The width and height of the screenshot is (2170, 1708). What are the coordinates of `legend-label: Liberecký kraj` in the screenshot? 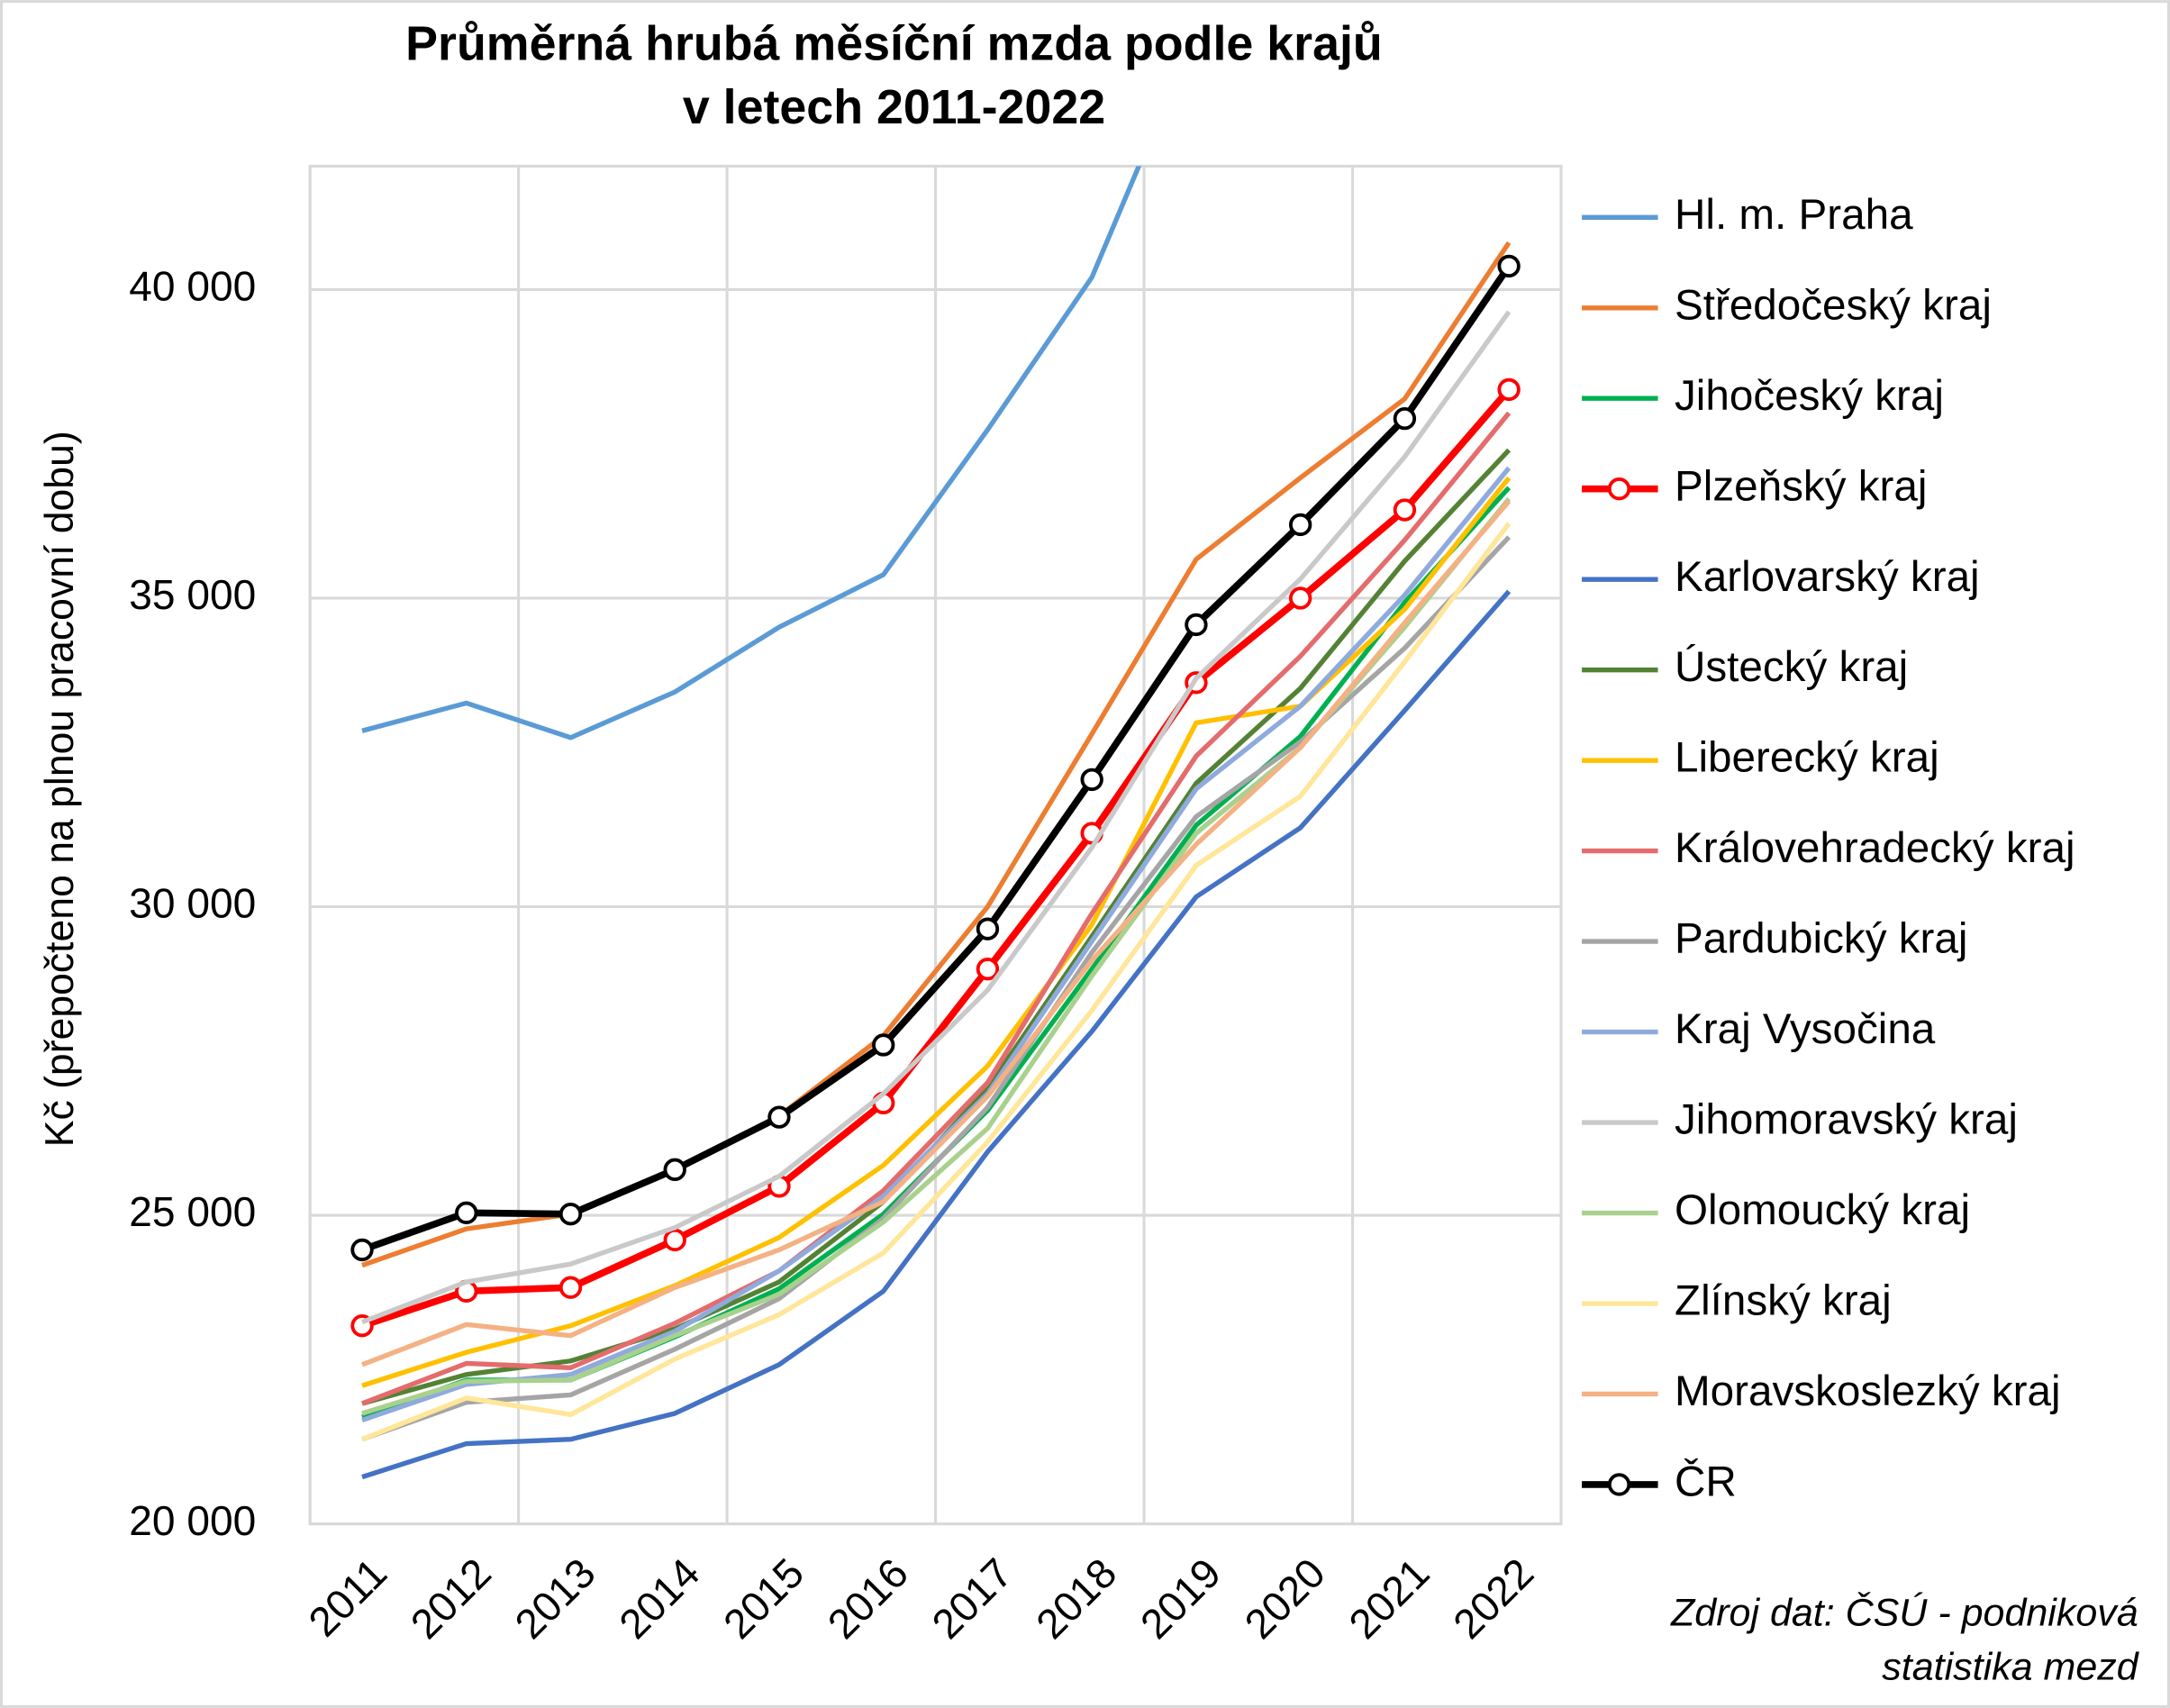 It's located at (1807, 758).